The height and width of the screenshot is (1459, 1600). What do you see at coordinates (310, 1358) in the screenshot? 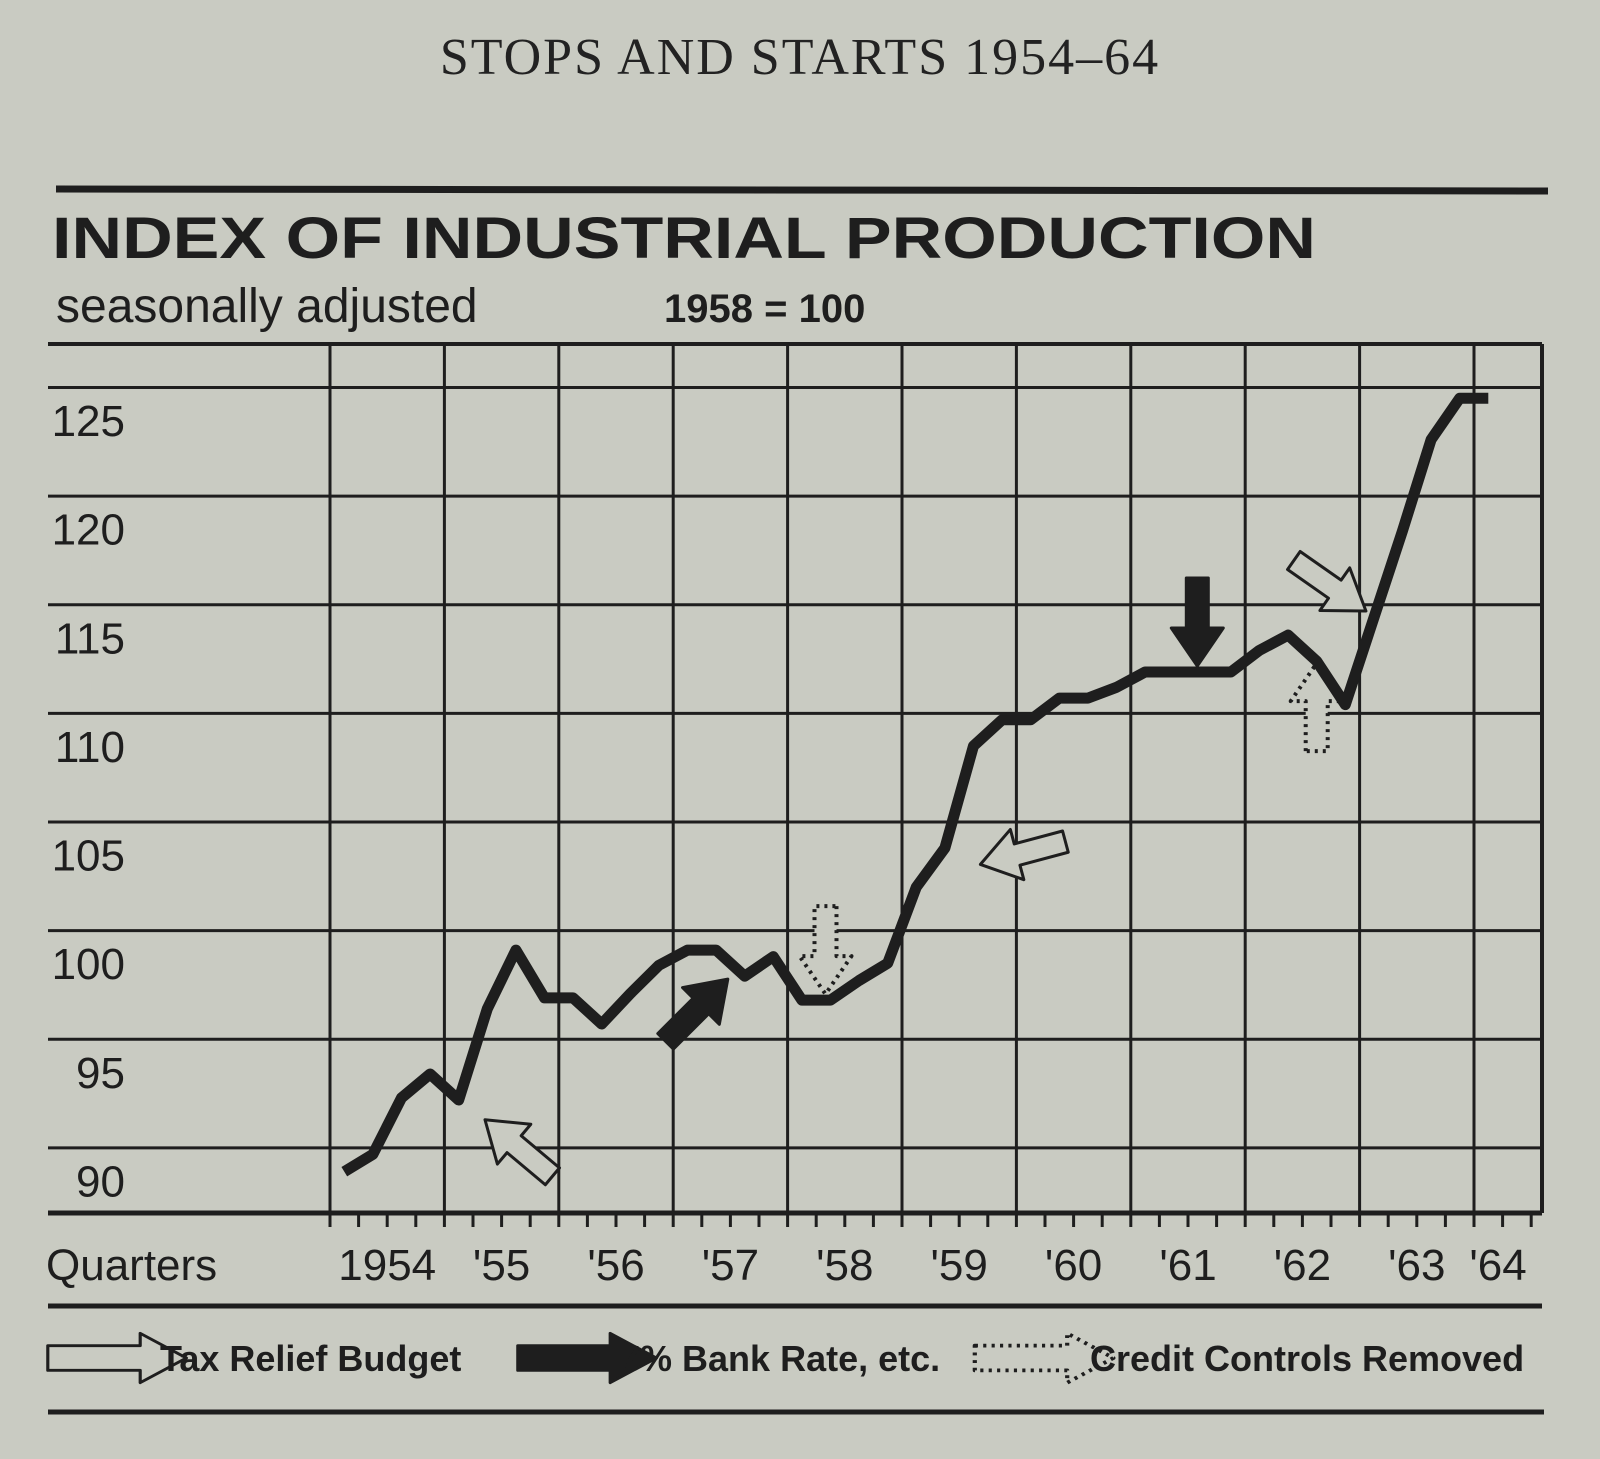
I see `legend-label: Tax Relief Budget` at bounding box center [310, 1358].